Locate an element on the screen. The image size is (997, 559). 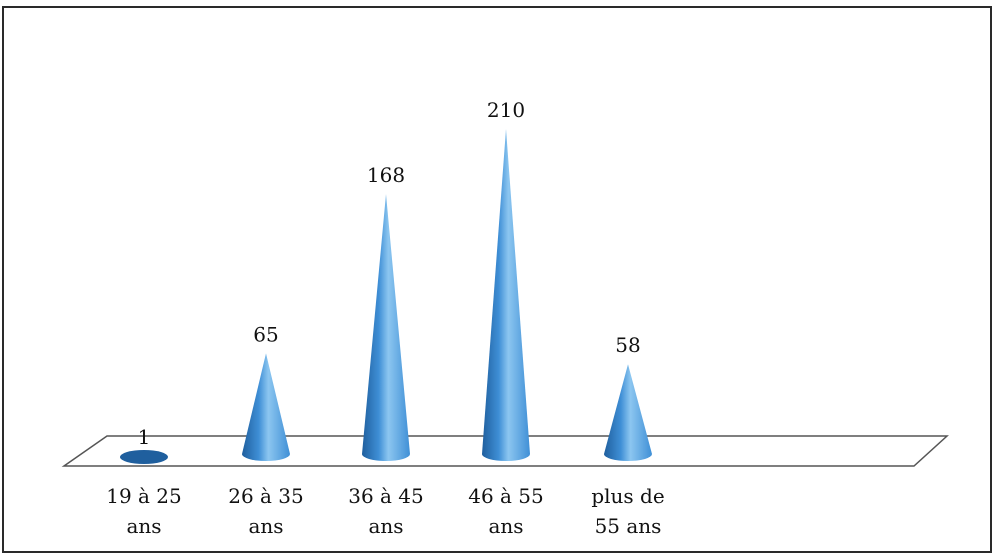
category-tick-label: 36 à 45 is located at coordinates (386, 496).